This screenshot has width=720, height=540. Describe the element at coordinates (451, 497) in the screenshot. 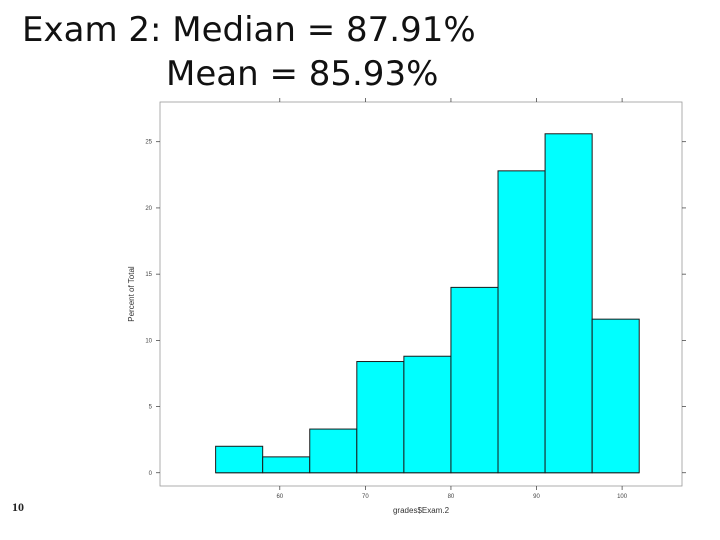

I see `x-tick-label: 80` at that location.